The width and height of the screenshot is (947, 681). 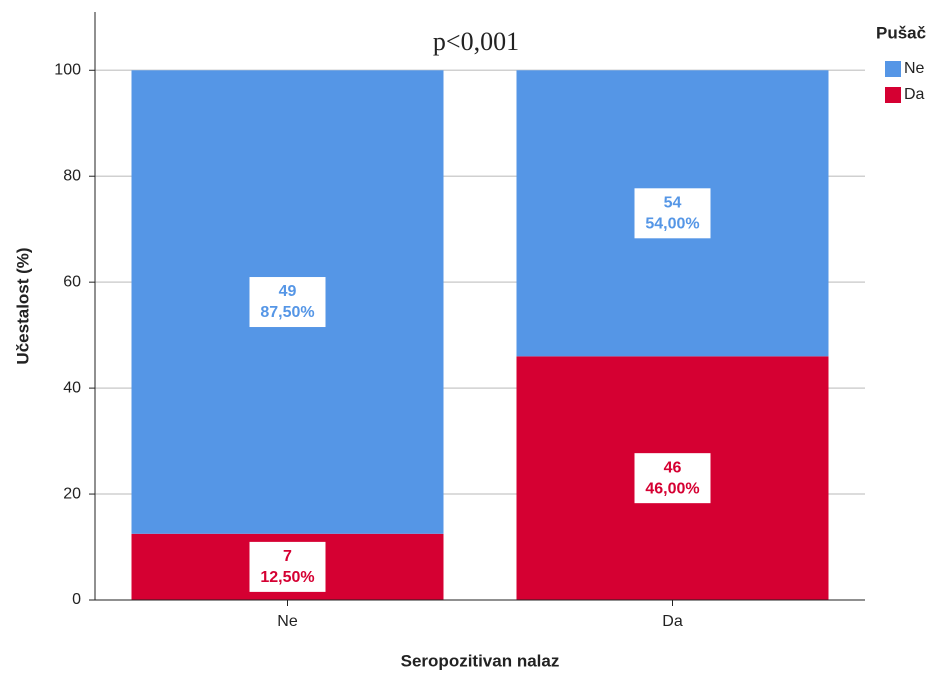 I want to click on y-tick-label: 0, so click(x=76, y=599).